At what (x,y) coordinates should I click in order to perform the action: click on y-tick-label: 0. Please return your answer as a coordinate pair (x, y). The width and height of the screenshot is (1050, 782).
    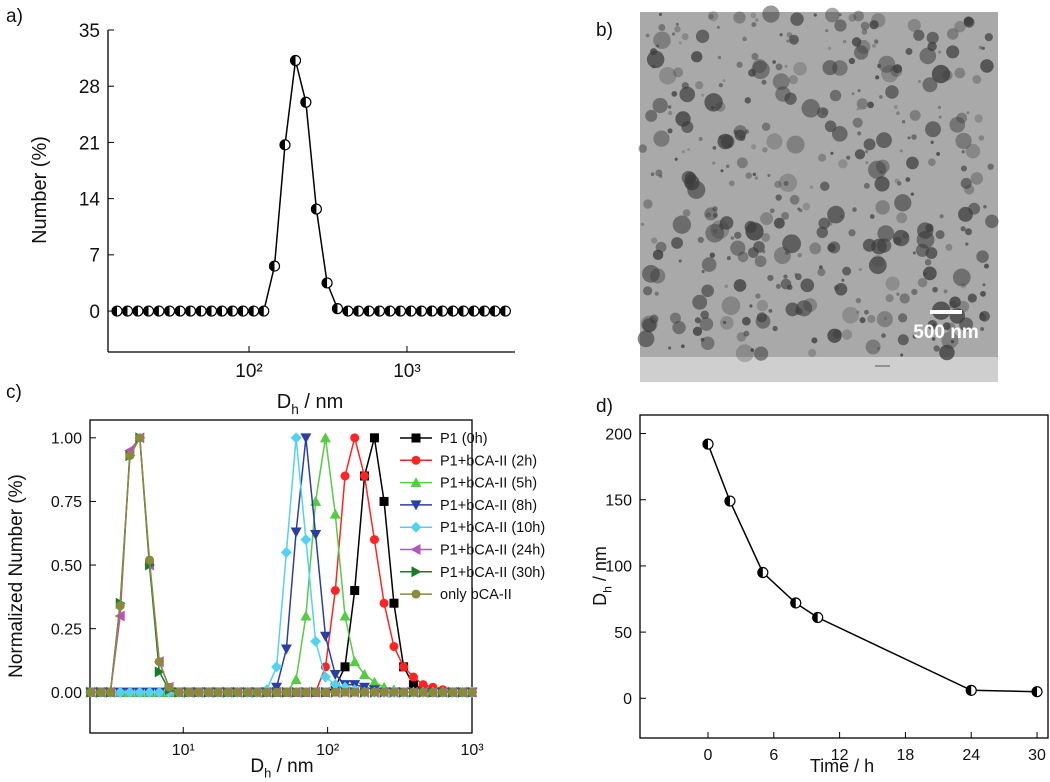
    Looking at the image, I should click on (94, 312).